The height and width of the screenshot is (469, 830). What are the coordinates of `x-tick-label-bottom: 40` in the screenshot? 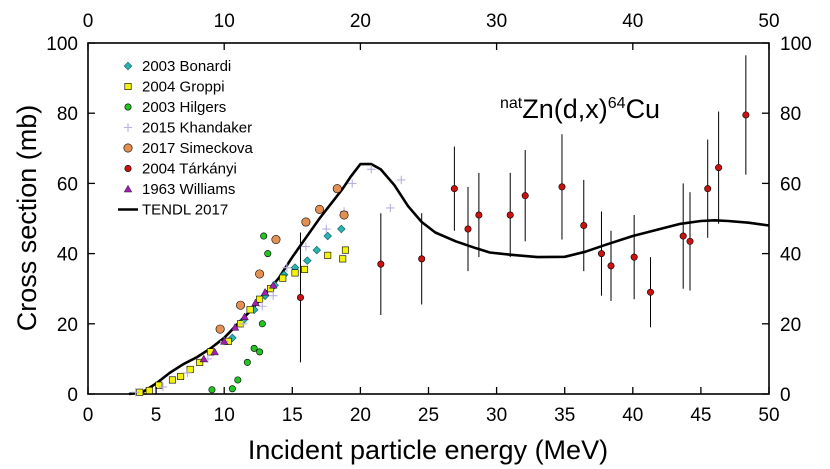 It's located at (632, 415).